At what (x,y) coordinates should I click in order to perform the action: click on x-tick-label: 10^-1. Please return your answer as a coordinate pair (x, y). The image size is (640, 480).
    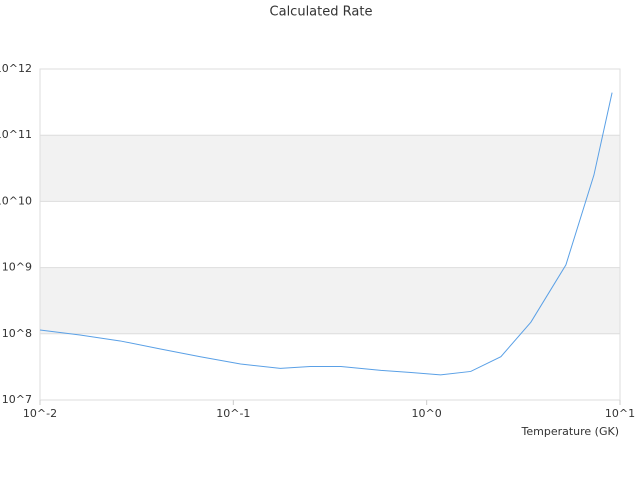
    Looking at the image, I should click on (233, 413).